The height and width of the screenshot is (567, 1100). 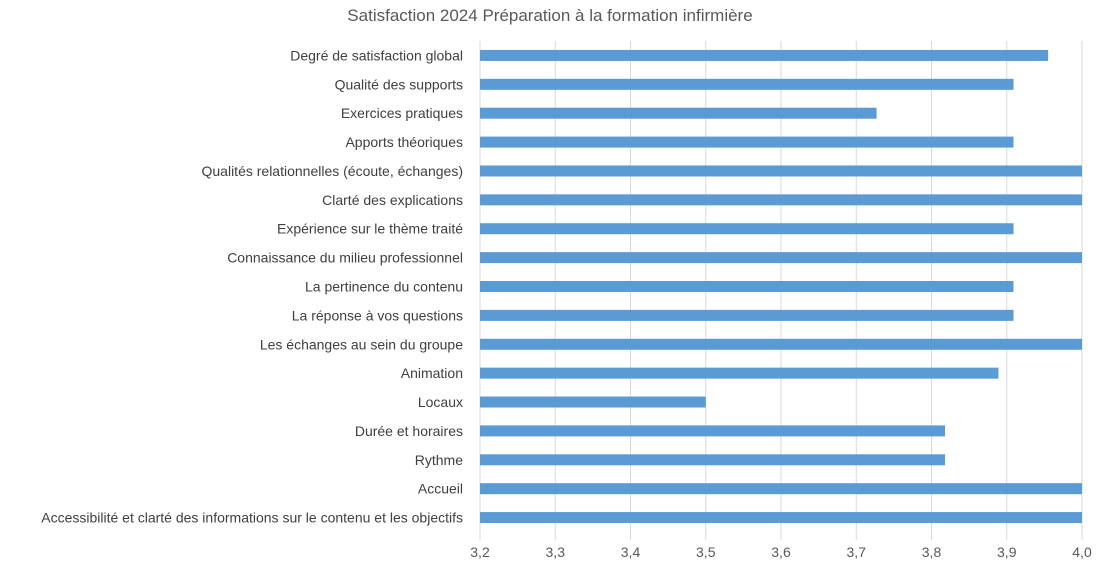 What do you see at coordinates (402, 113) in the screenshot?
I see `category-label: Exercices pratiques` at bounding box center [402, 113].